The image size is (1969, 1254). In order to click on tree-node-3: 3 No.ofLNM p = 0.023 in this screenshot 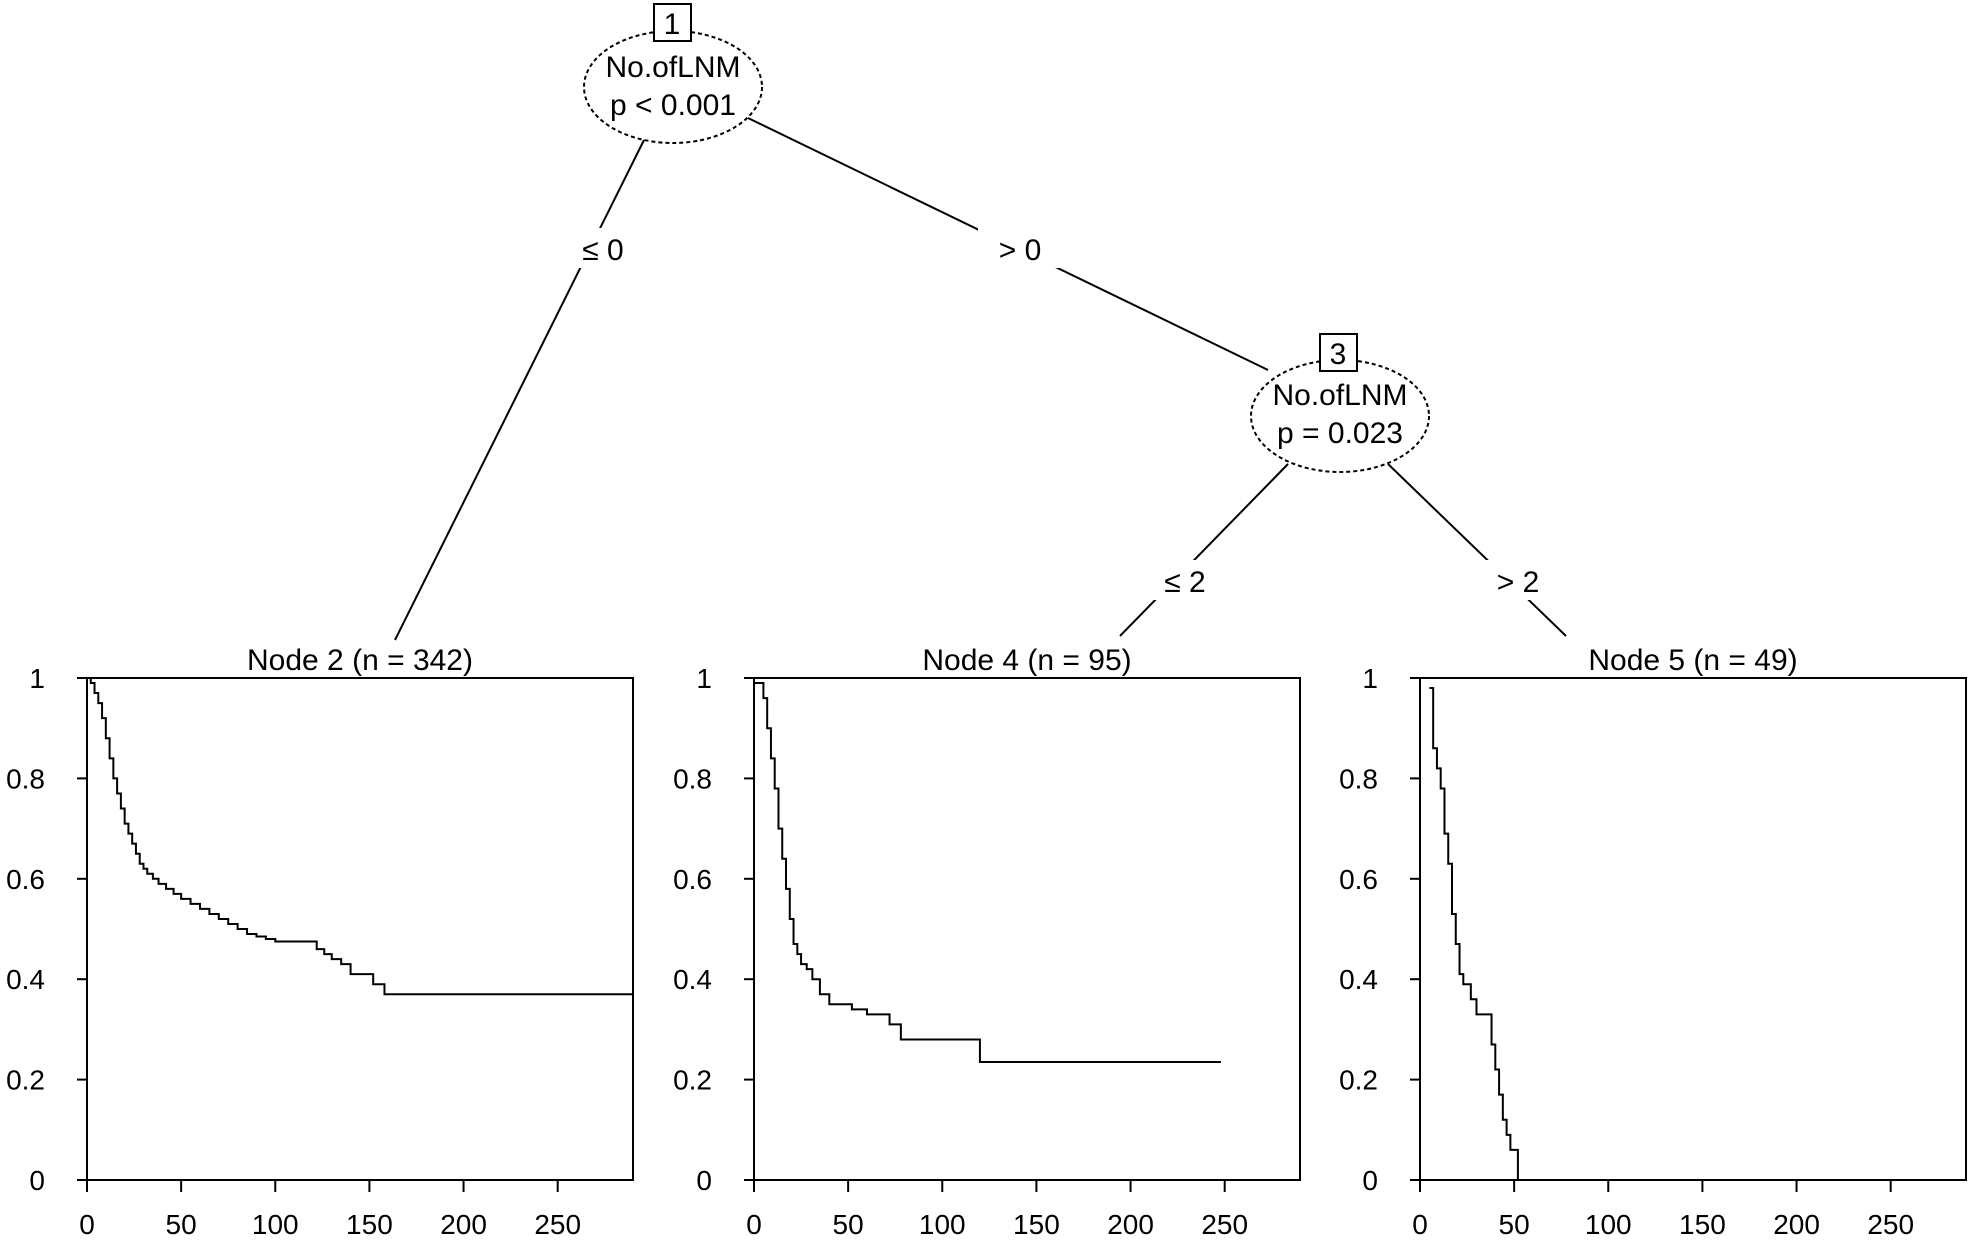, I will do `click(1340, 403)`.